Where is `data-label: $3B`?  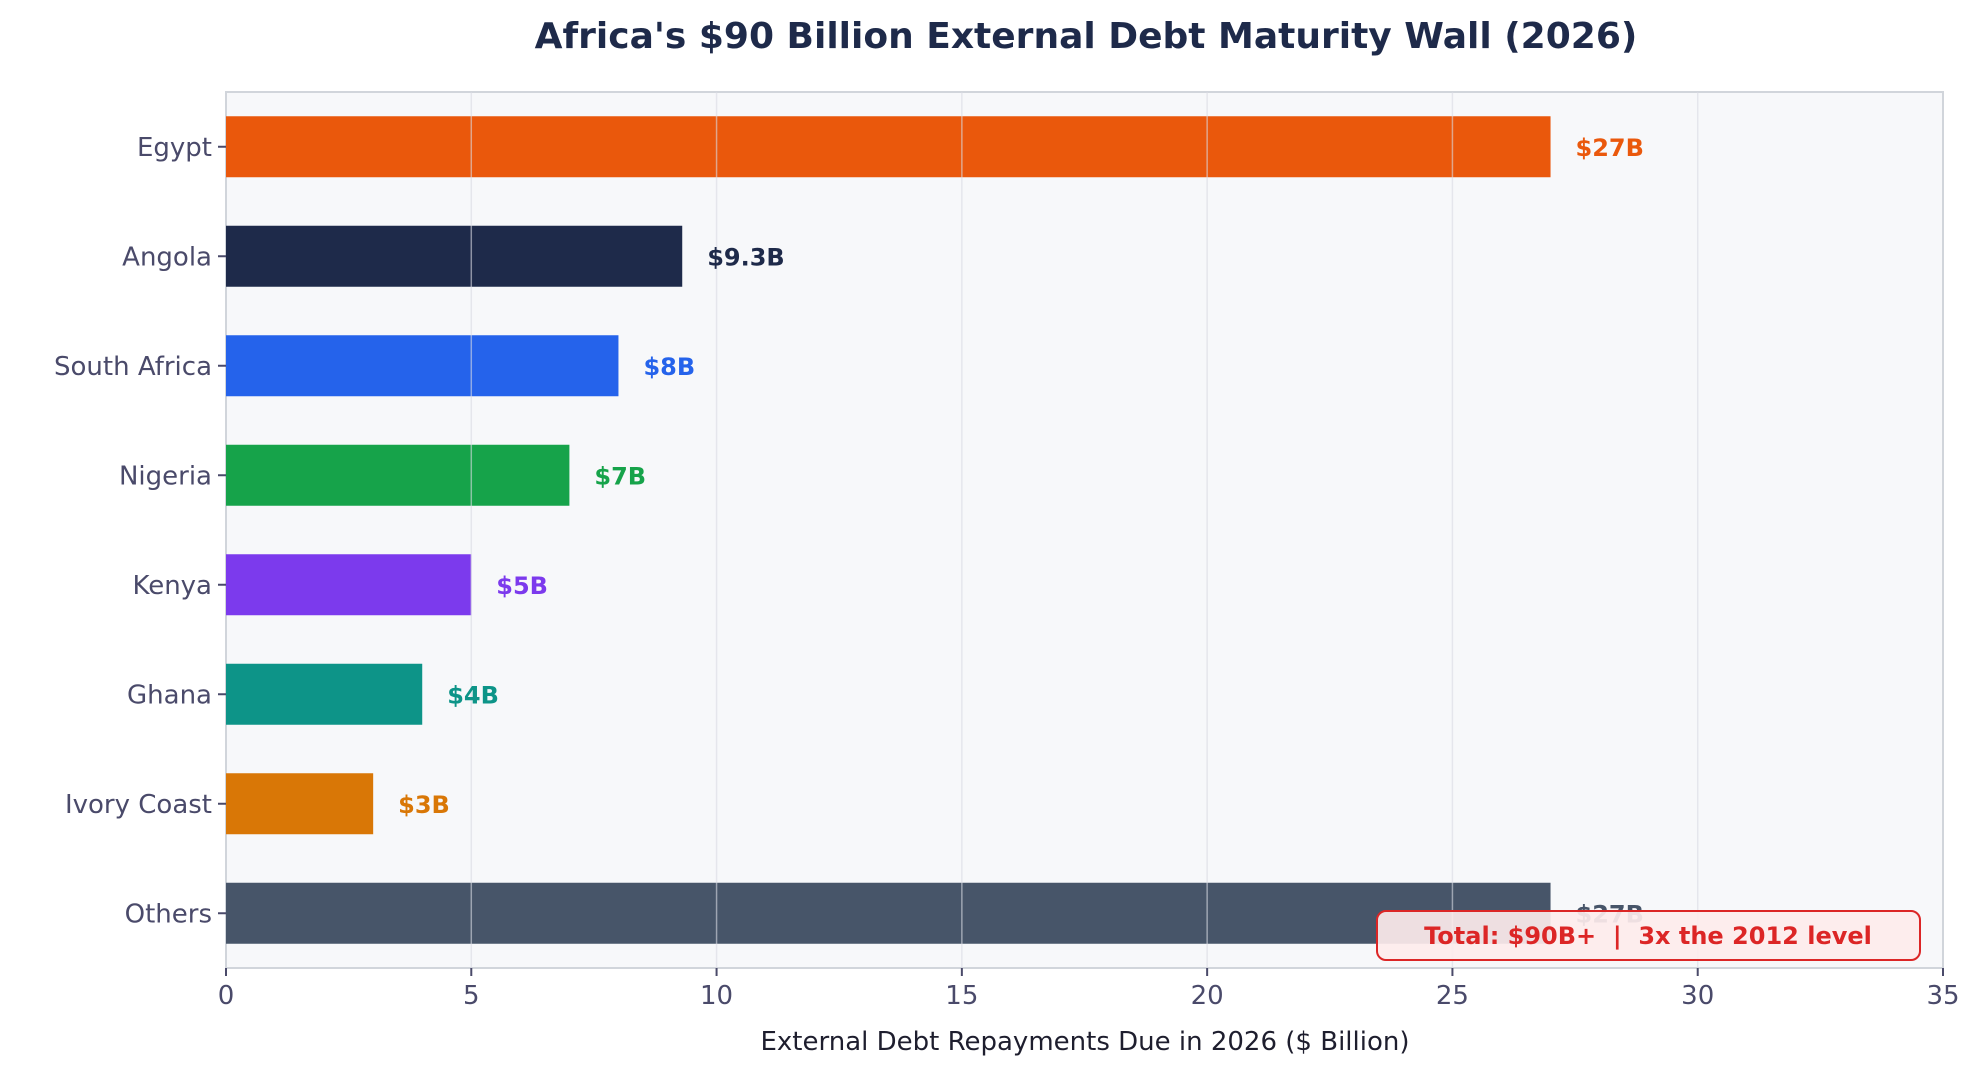
data-label: $3B is located at coordinates (424, 805).